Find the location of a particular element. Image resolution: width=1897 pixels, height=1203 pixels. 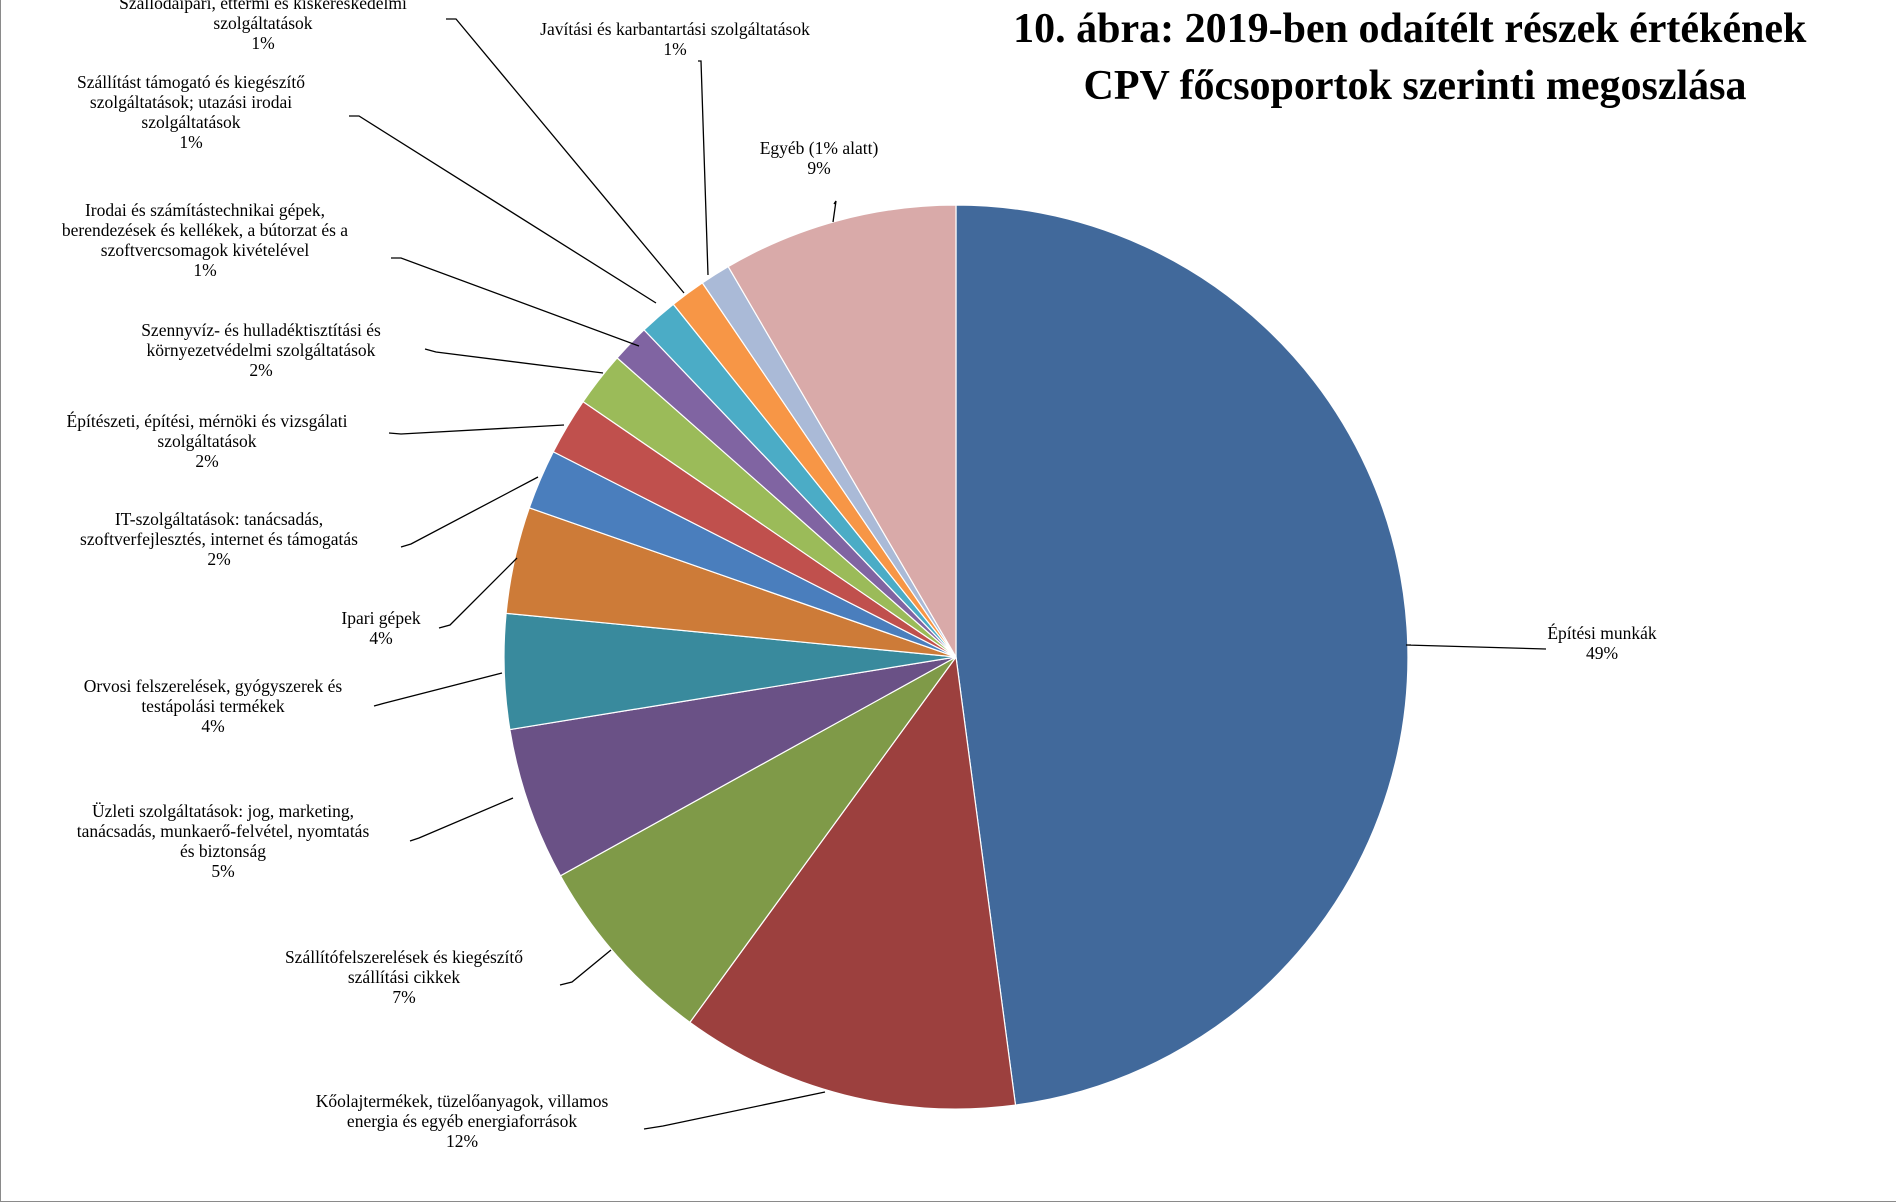

slice-percent: 7% is located at coordinates (403, 997).